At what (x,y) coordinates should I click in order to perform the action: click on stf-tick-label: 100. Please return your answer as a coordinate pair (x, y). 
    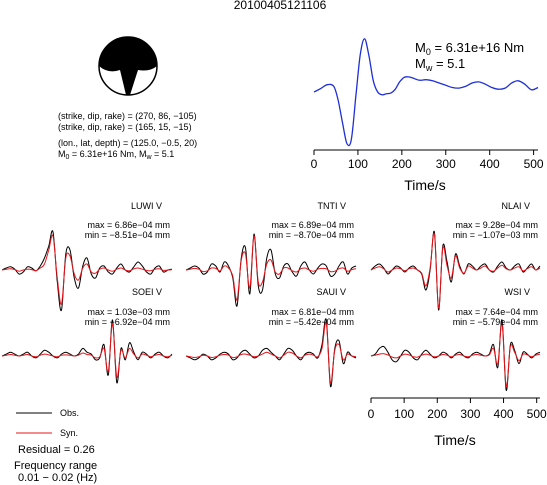
    Looking at the image, I should click on (358, 164).